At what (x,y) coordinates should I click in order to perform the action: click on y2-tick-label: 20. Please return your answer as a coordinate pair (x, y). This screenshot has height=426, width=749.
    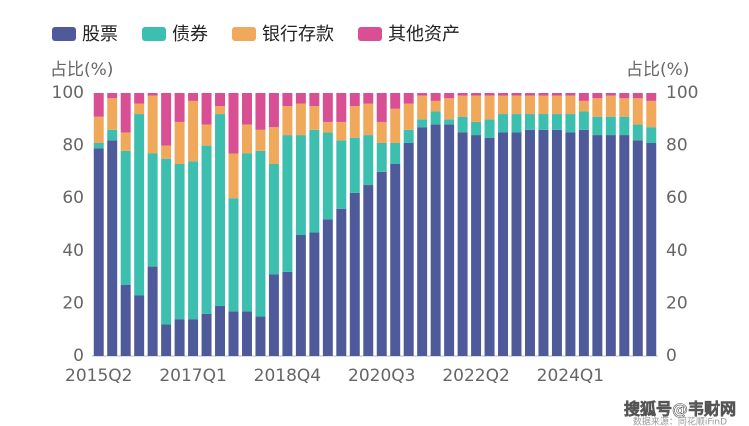
    Looking at the image, I should click on (677, 303).